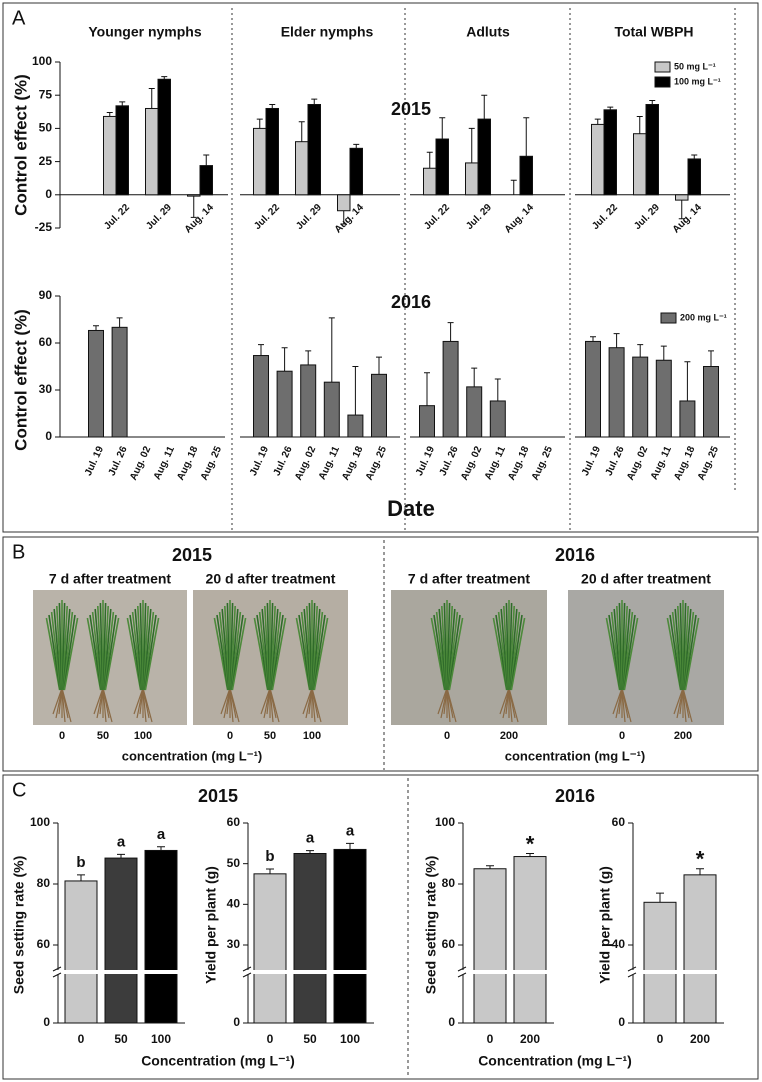 The height and width of the screenshot is (1082, 762). What do you see at coordinates (218, 1061) in the screenshot?
I see `x-axis-label: Concentration (mg L⁻¹)` at bounding box center [218, 1061].